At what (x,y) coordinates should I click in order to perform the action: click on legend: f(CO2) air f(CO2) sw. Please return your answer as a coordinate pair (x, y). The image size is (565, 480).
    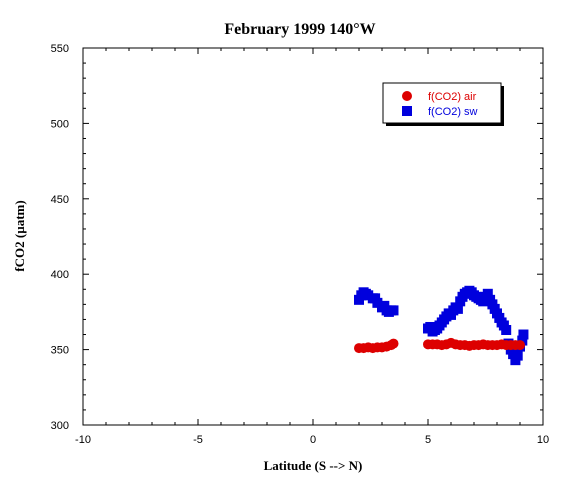
    Looking at the image, I should click on (443, 104).